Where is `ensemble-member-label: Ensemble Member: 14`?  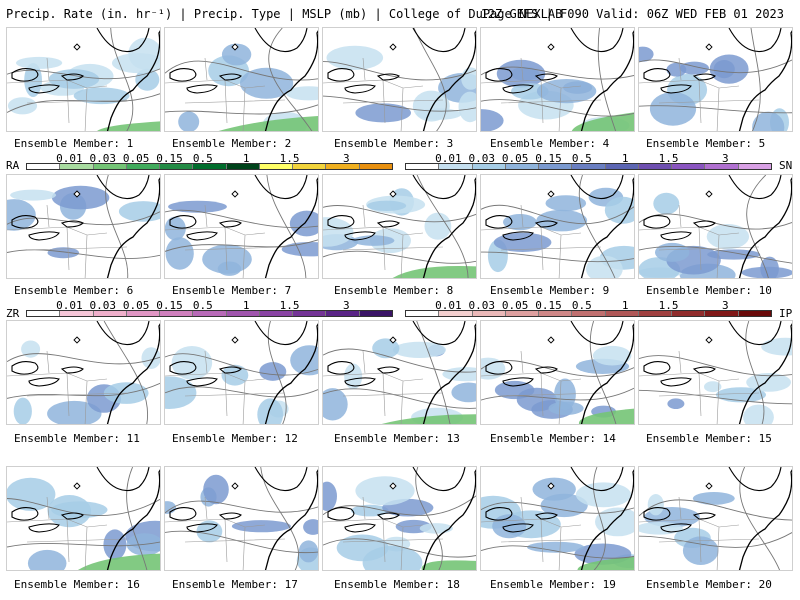
ensemble-member-label: Ensemble Member: 14 is located at coordinates (553, 438).